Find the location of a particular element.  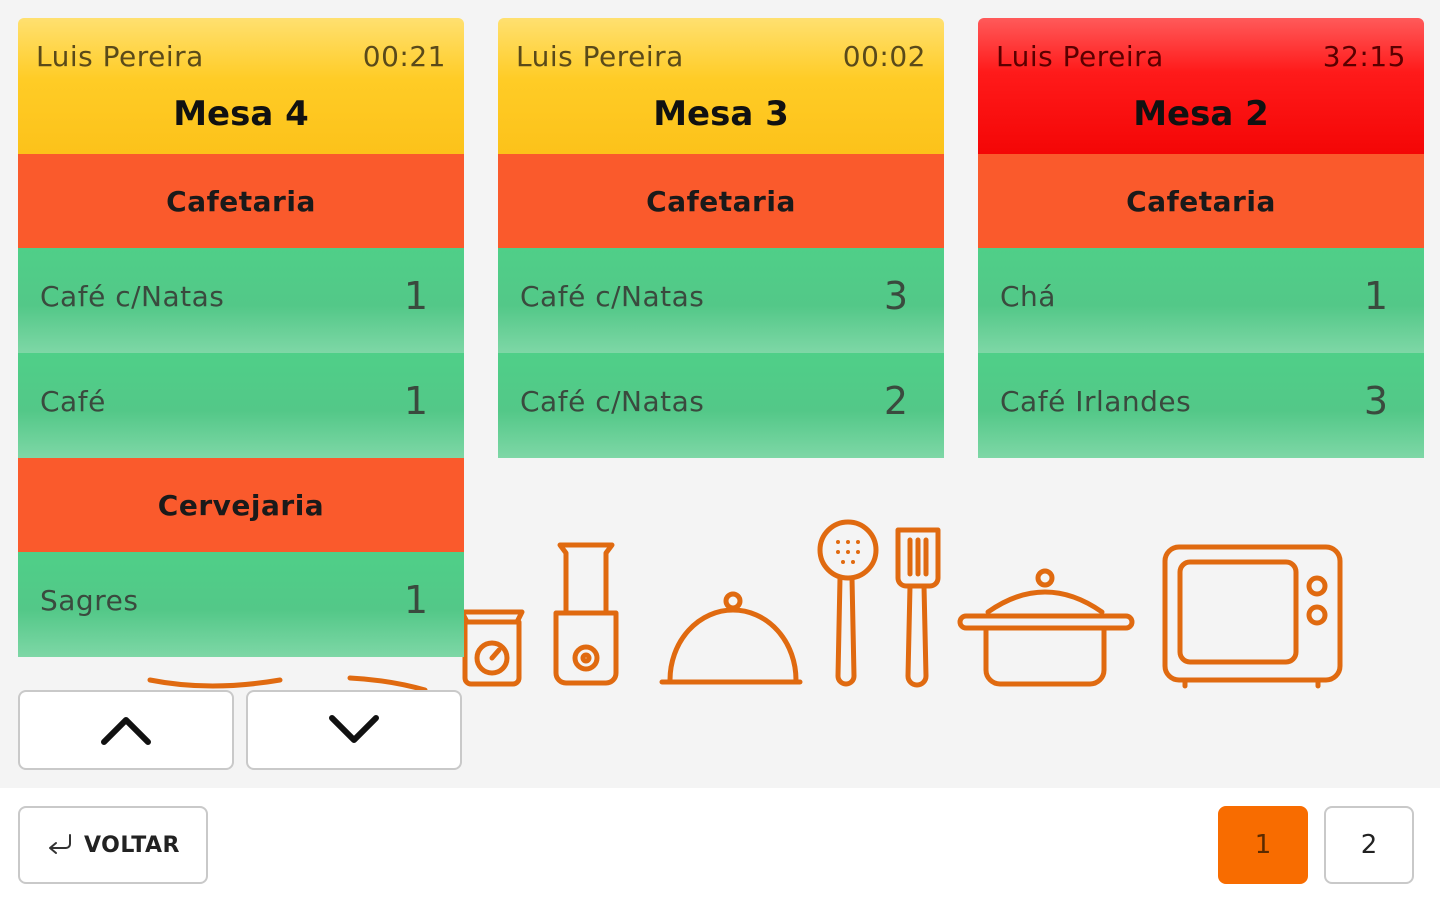

order-item: Café c/Natas 3 is located at coordinates (721, 300).